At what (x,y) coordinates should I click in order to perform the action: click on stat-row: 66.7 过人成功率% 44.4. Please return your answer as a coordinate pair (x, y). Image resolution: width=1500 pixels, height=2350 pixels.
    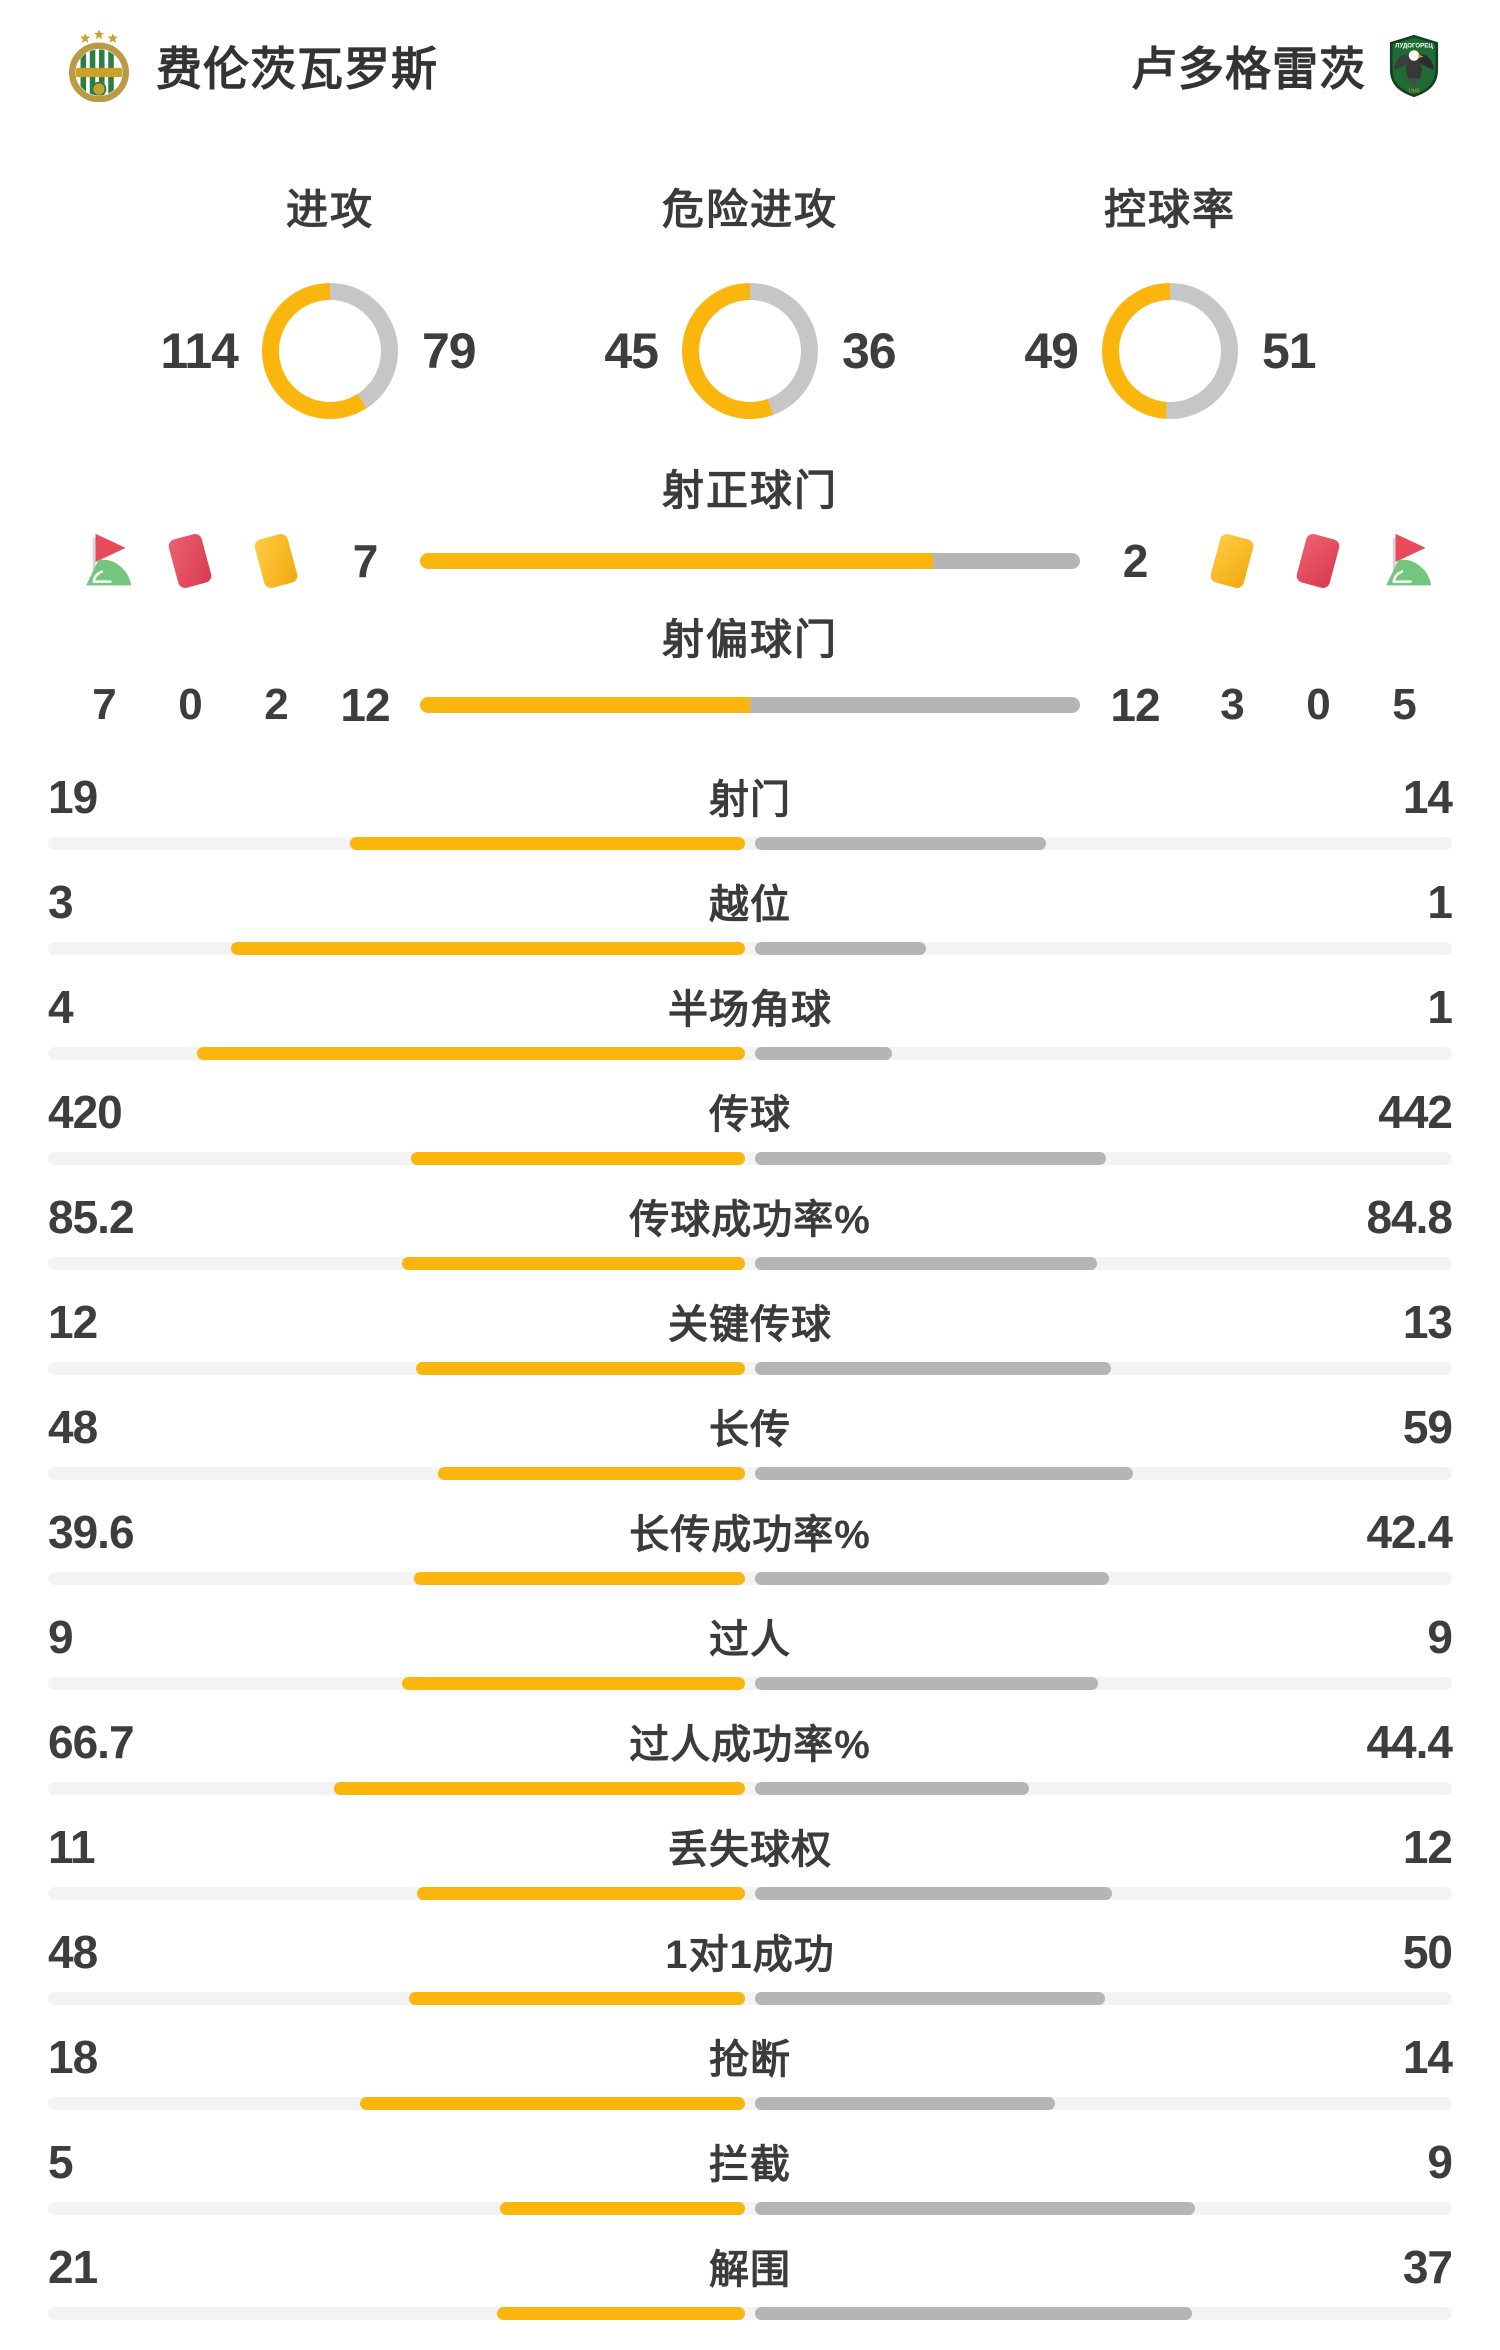
    Looking at the image, I should click on (750, 1741).